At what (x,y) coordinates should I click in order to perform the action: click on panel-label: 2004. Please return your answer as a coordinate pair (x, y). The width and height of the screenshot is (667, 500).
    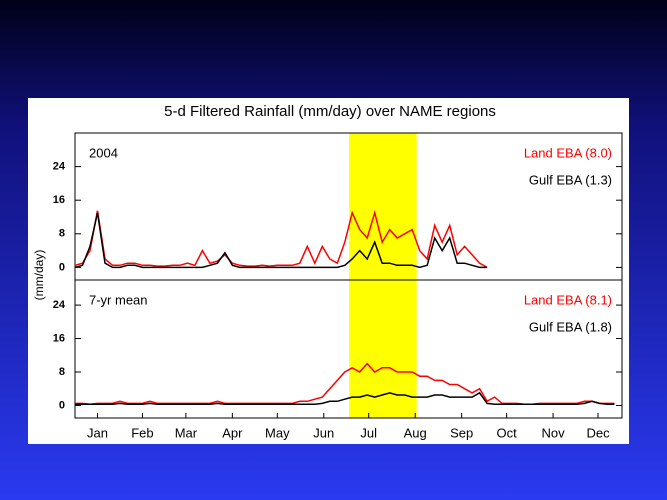
    Looking at the image, I should click on (103, 152).